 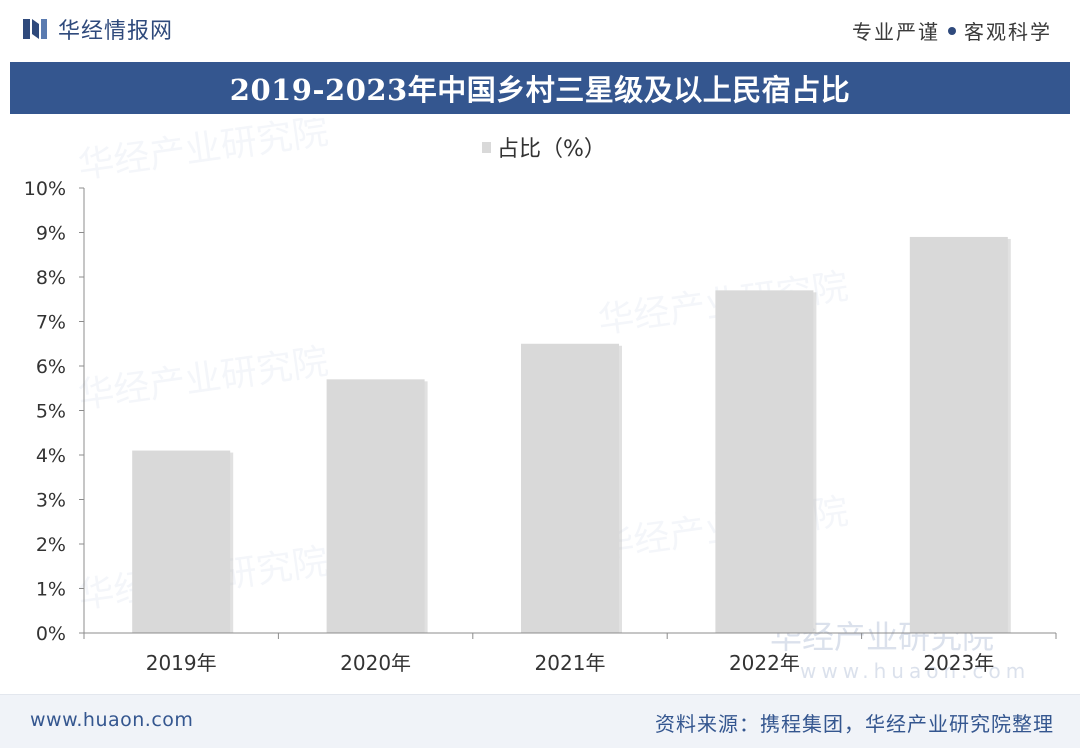 I want to click on bar-2020年, so click(x=375, y=506).